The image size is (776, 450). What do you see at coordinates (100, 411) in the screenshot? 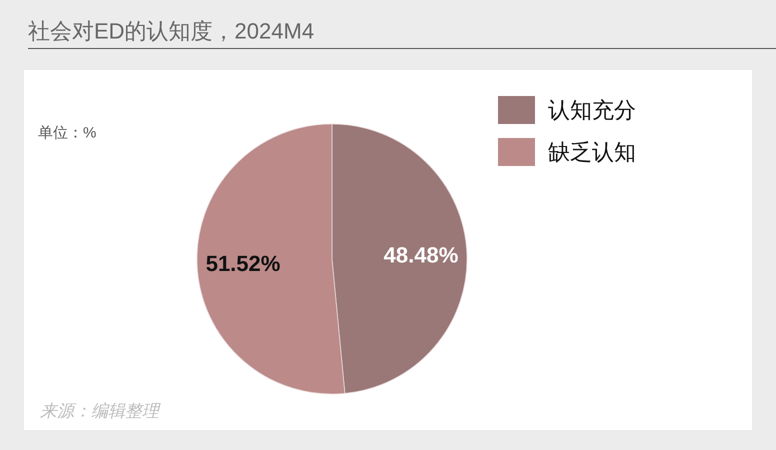
I see `source-note: 来源：编辑整理` at bounding box center [100, 411].